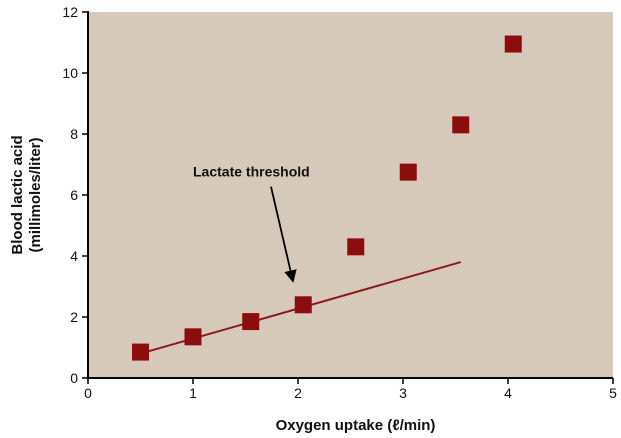 This screenshot has width=621, height=438. I want to click on x-axis-title: Oxygen uptake (ℓ/min), so click(356, 425).